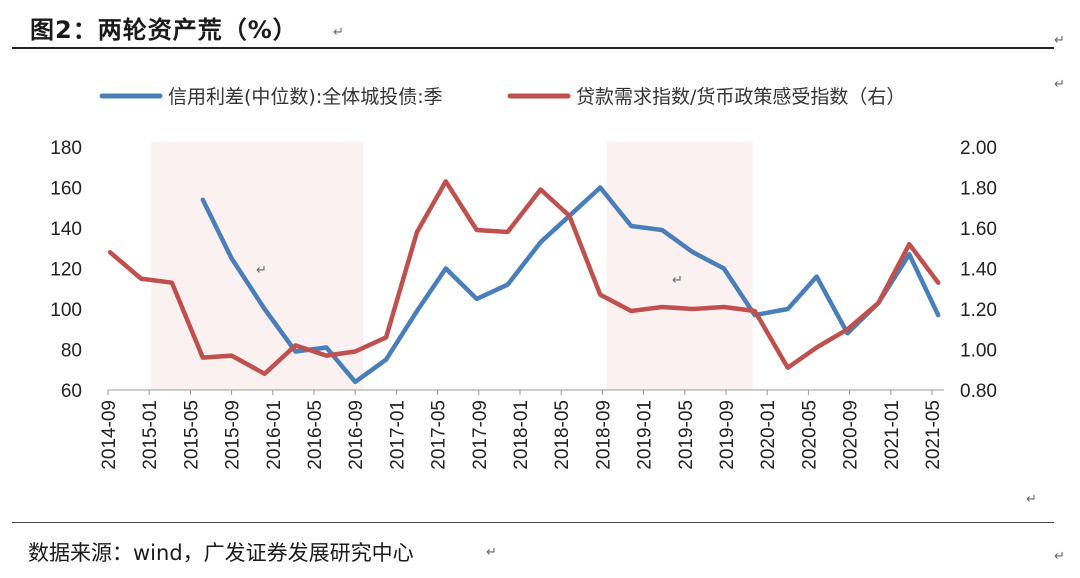  What do you see at coordinates (978, 310) in the screenshot?
I see `right-tick-label: 1.20` at bounding box center [978, 310].